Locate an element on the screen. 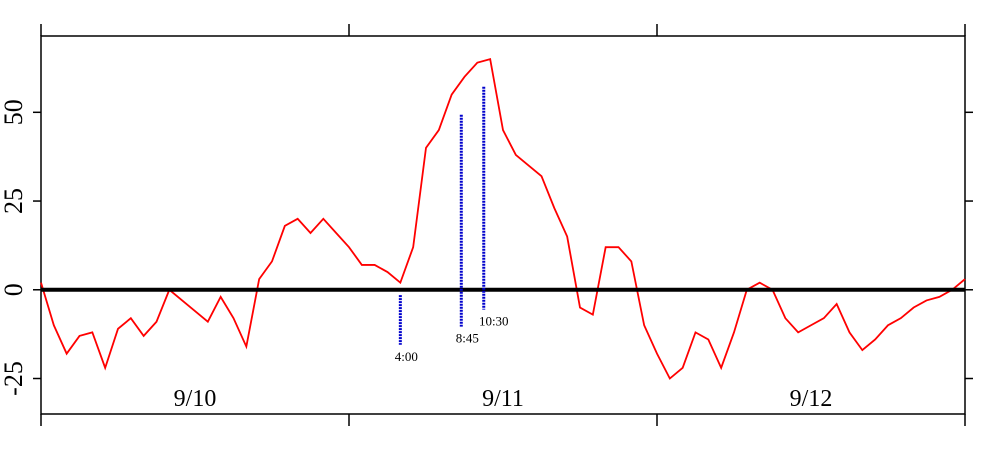 This screenshot has height=454, width=1008. y-tick-label: 0 is located at coordinates (14, 289).